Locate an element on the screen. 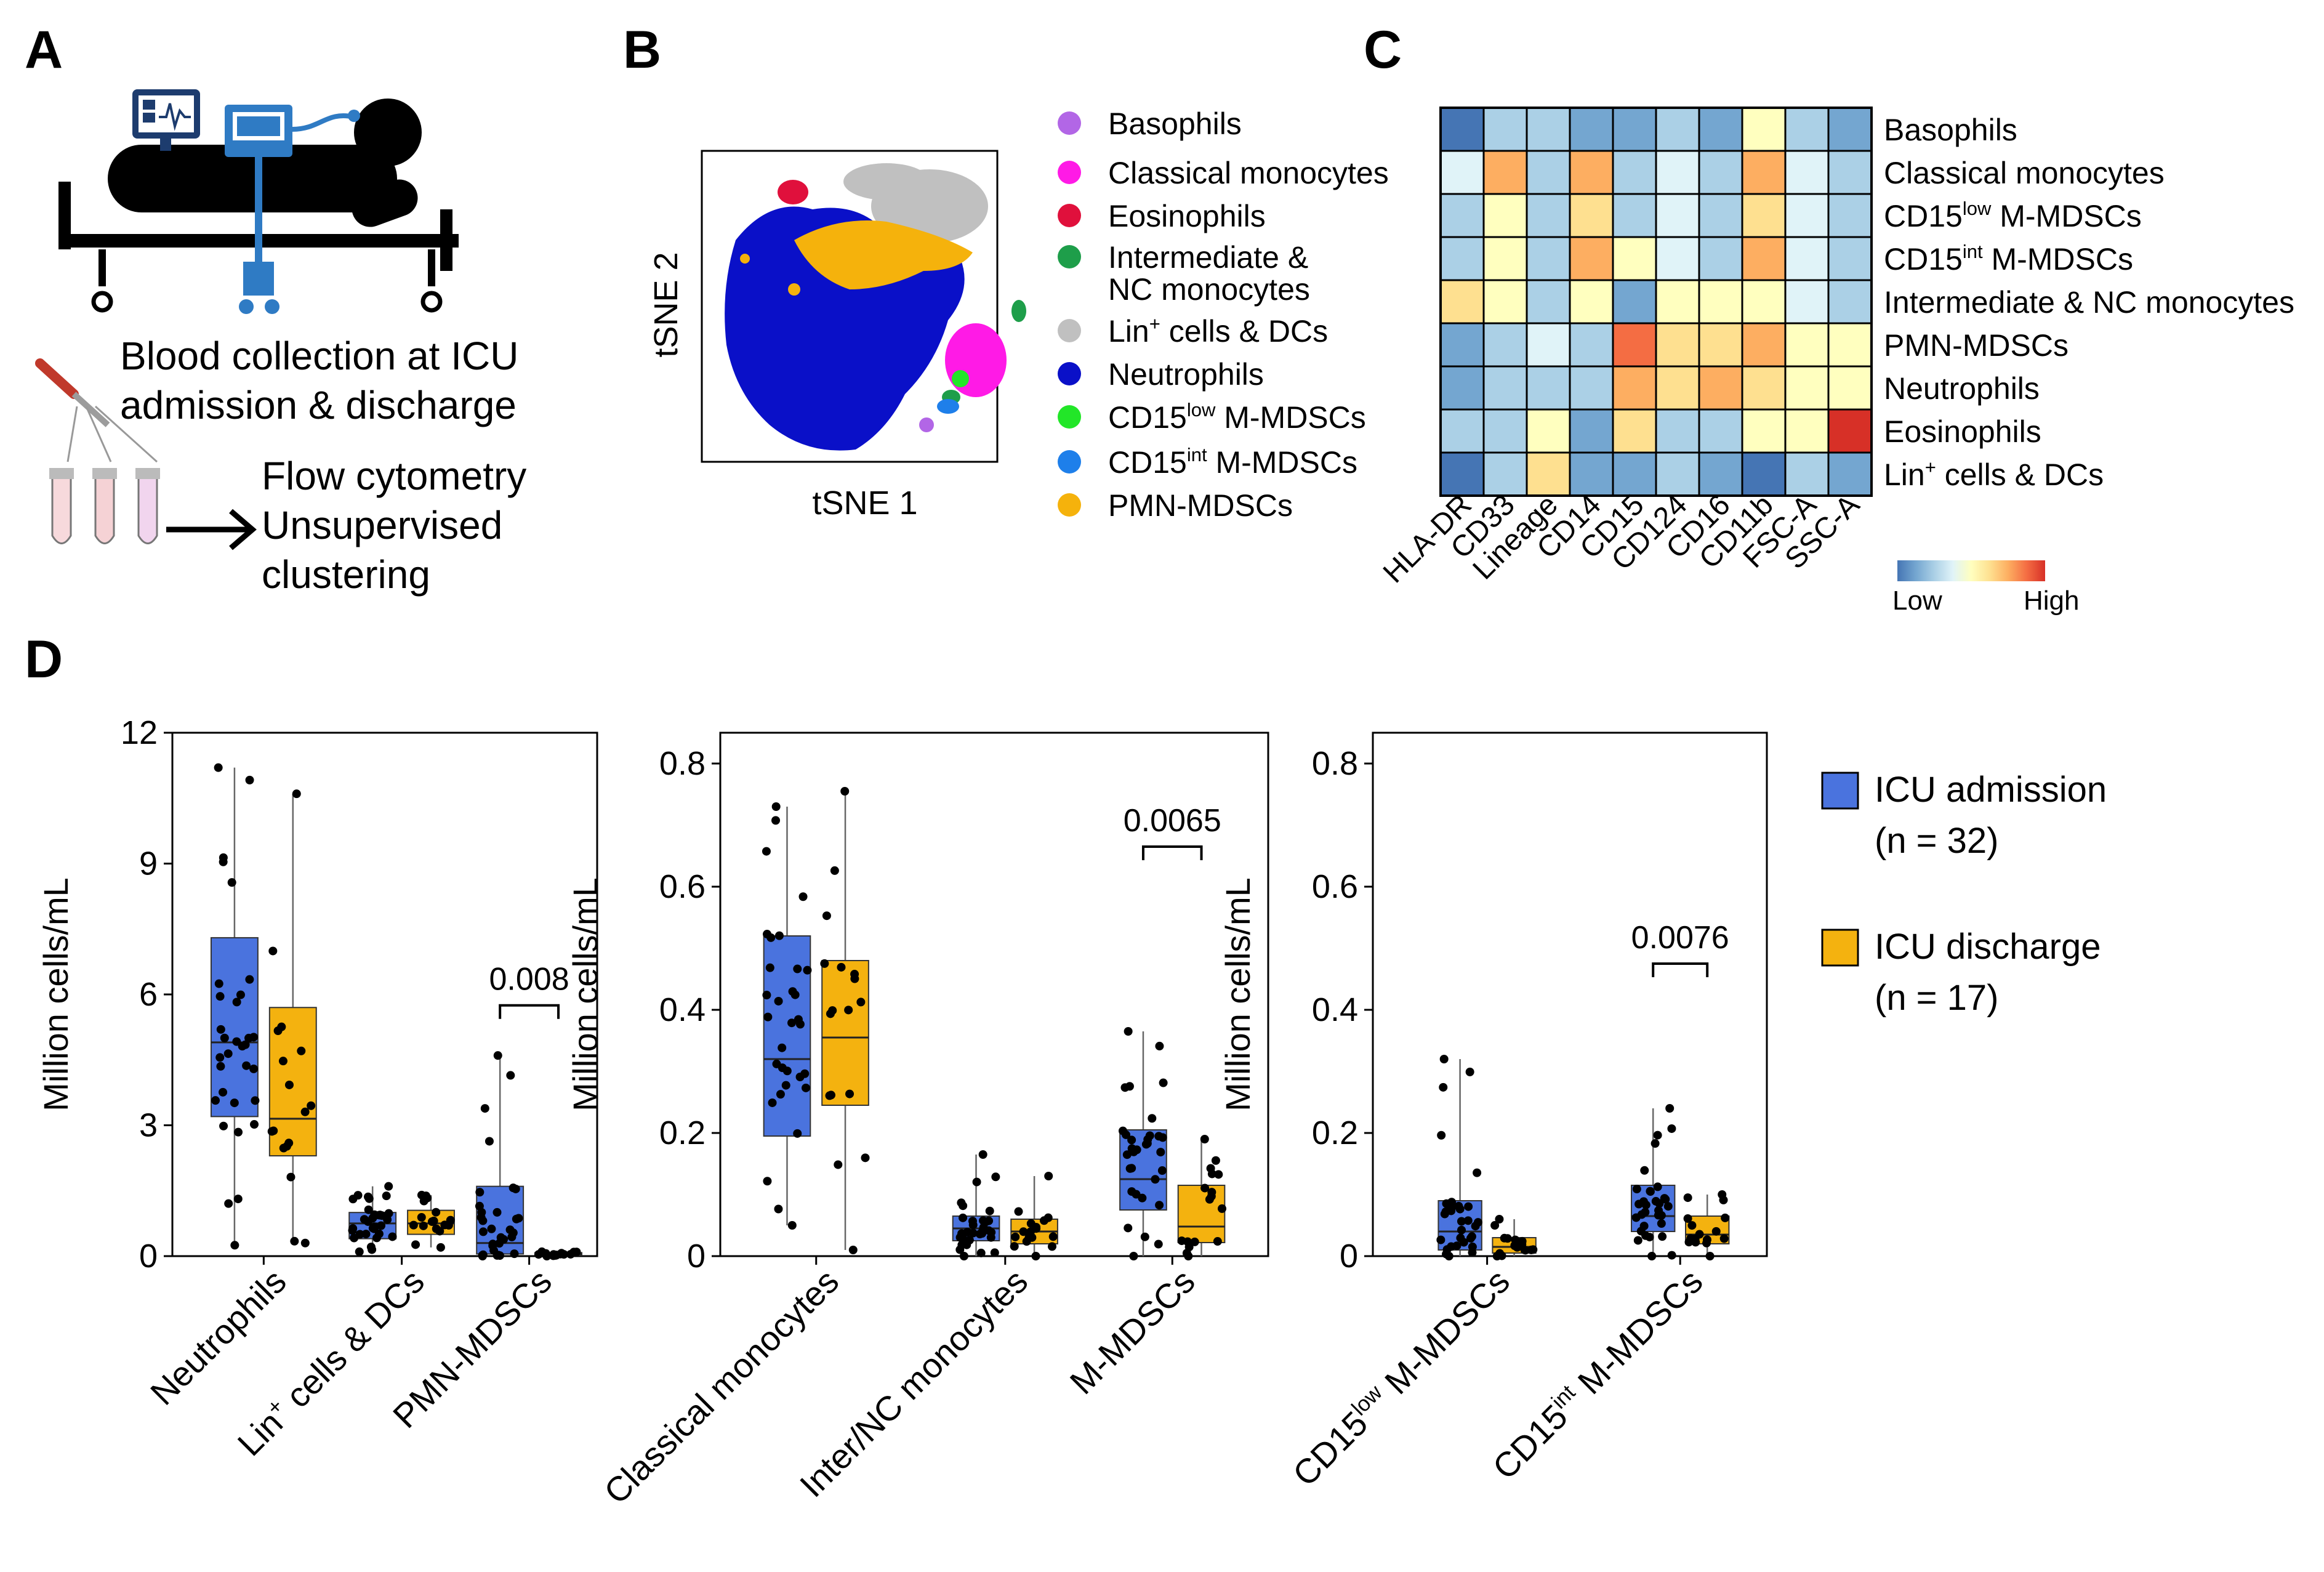 The image size is (2324, 1572). legend-n: (n = 32) is located at coordinates (1937, 841).